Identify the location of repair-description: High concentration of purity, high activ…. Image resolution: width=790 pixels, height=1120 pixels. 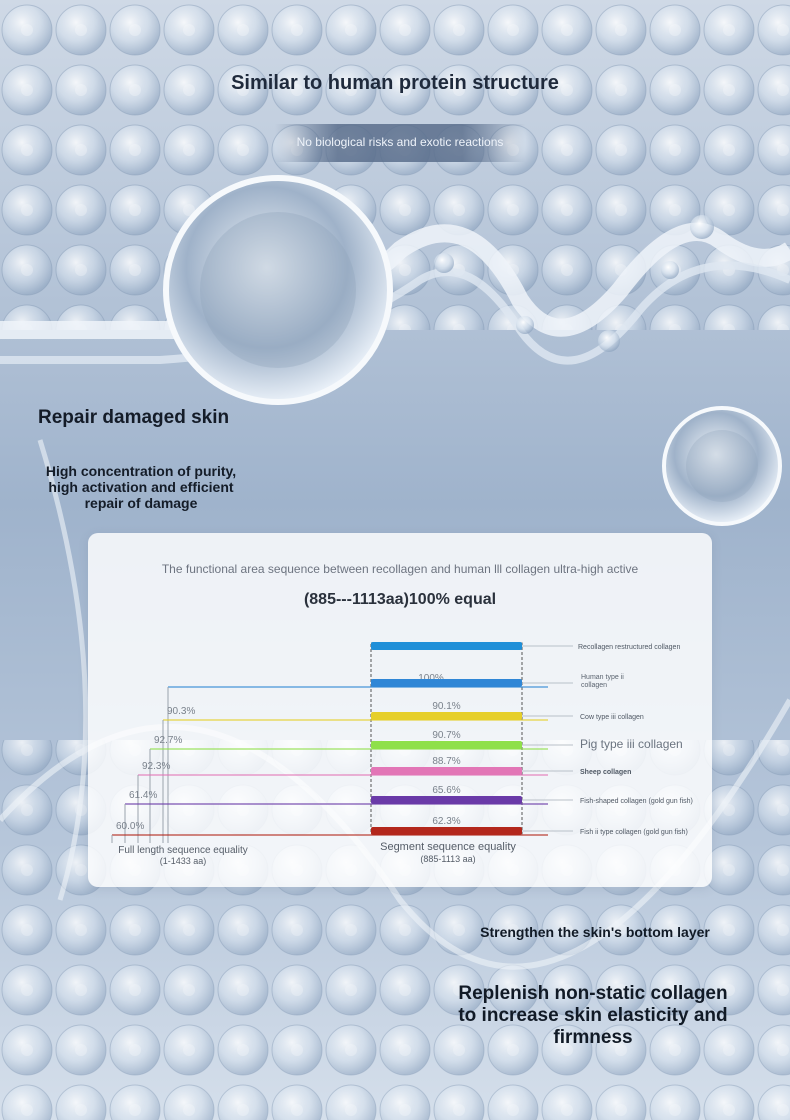
(141, 487).